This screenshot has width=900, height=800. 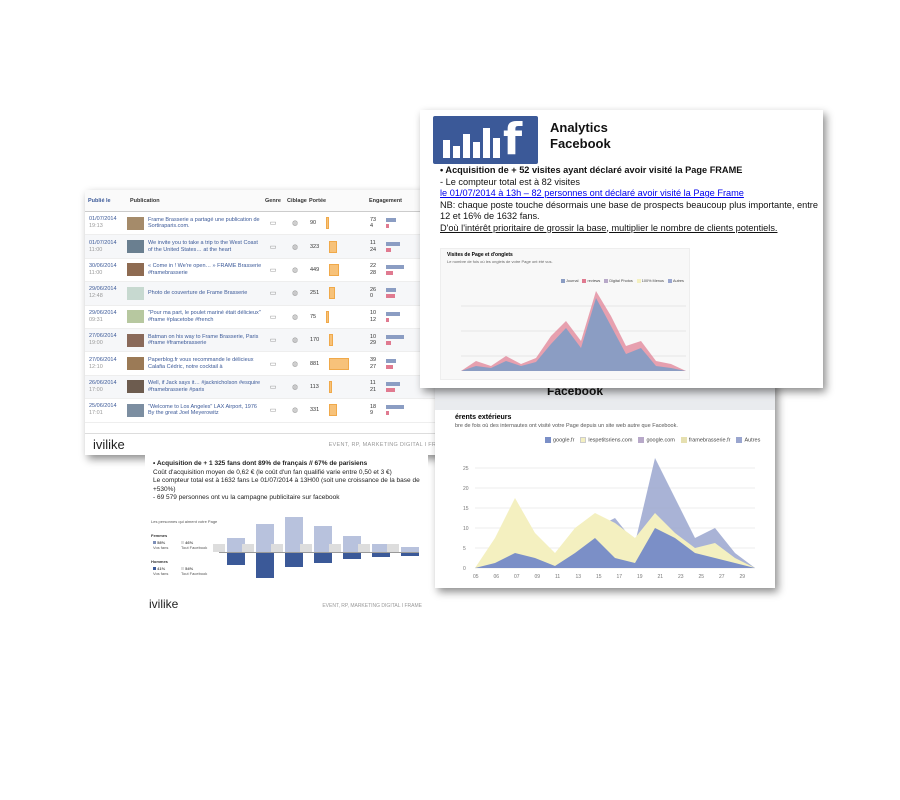 I want to click on engagement-values: 39 27, so click(x=373, y=363).